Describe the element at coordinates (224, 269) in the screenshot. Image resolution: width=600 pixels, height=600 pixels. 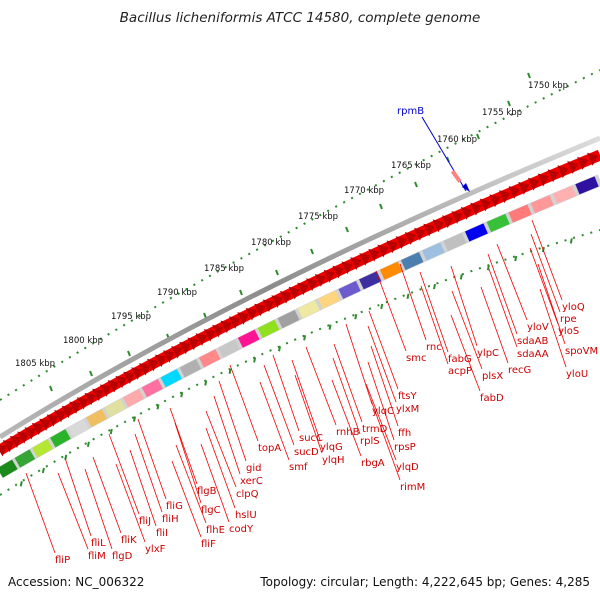
I see `kbp-tick-label: 1785 kbp` at that location.